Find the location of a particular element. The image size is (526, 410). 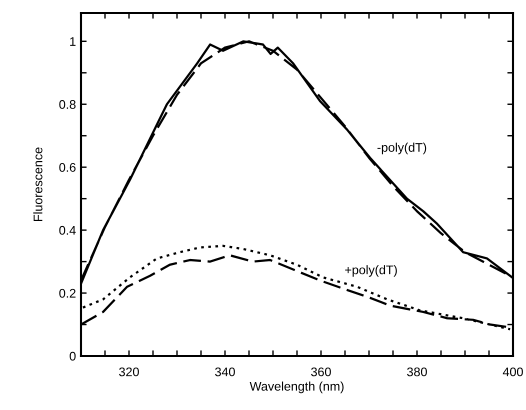

y-tick-label: 0.8 is located at coordinates (67, 104).